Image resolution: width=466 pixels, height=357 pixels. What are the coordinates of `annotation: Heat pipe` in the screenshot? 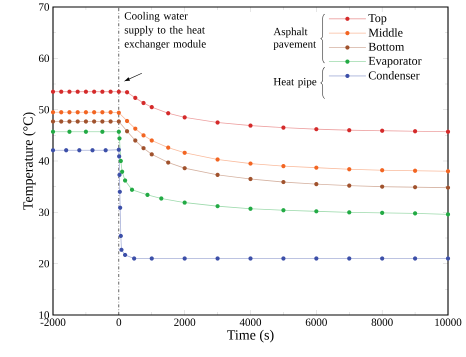 It's located at (295, 83).